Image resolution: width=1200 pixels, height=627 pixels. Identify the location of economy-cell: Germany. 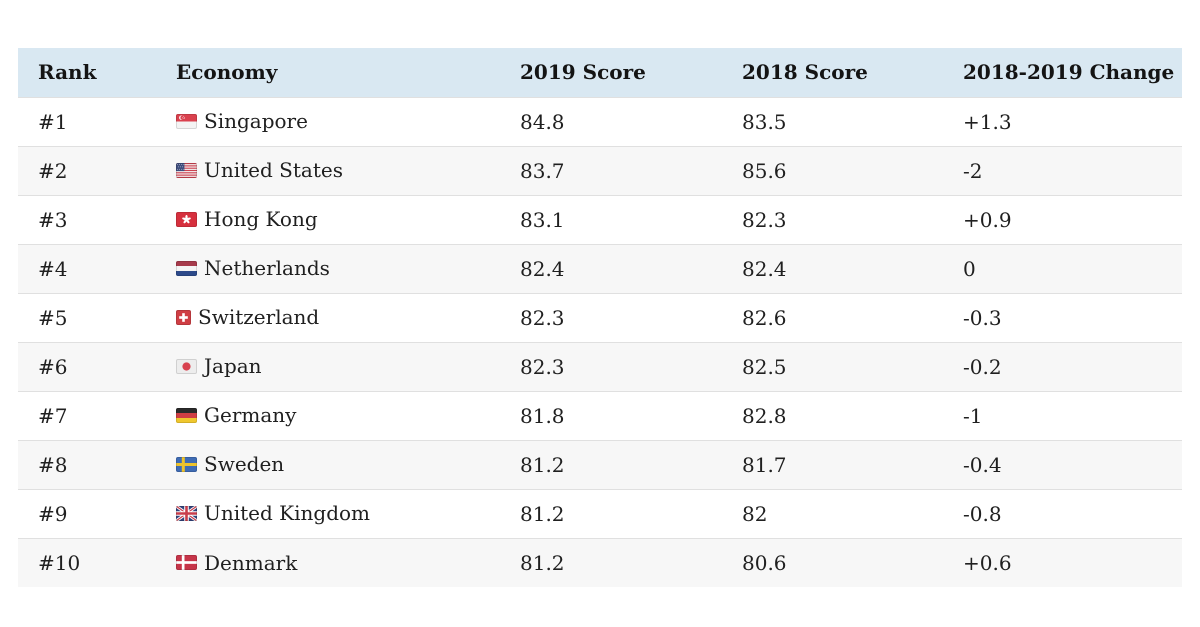
(328, 415).